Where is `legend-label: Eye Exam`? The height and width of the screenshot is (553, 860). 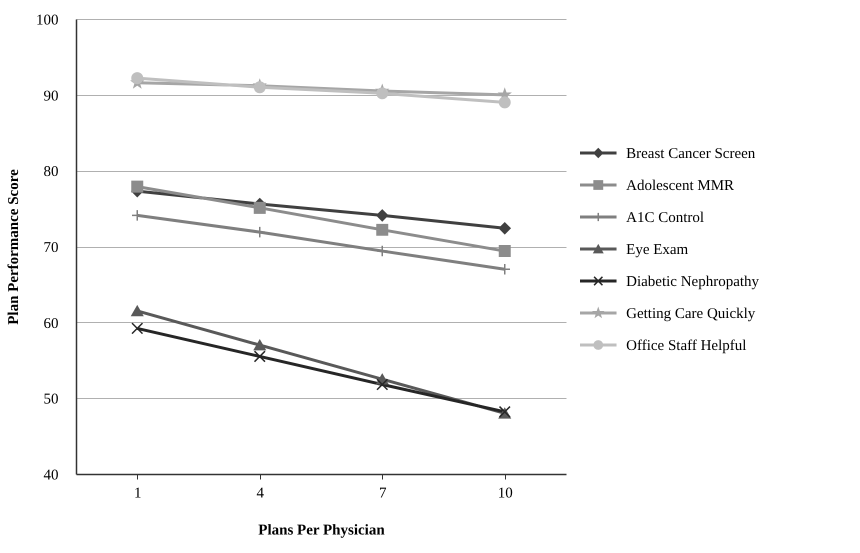
legend-label: Eye Exam is located at coordinates (657, 250).